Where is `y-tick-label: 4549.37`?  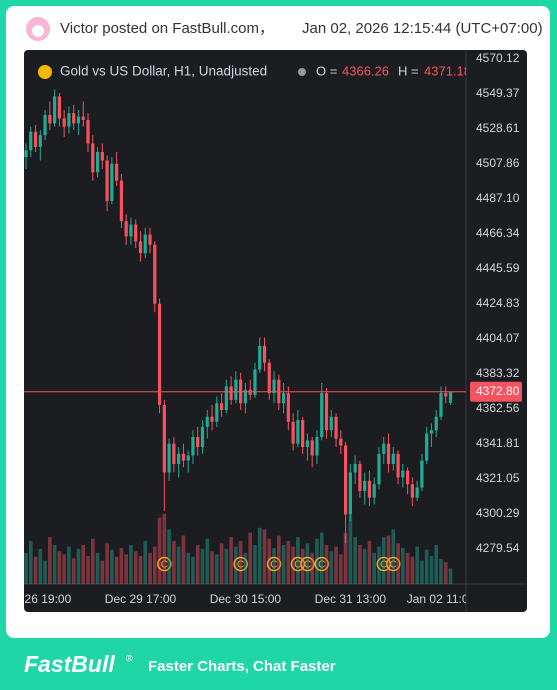 y-tick-label: 4549.37 is located at coordinates (498, 93).